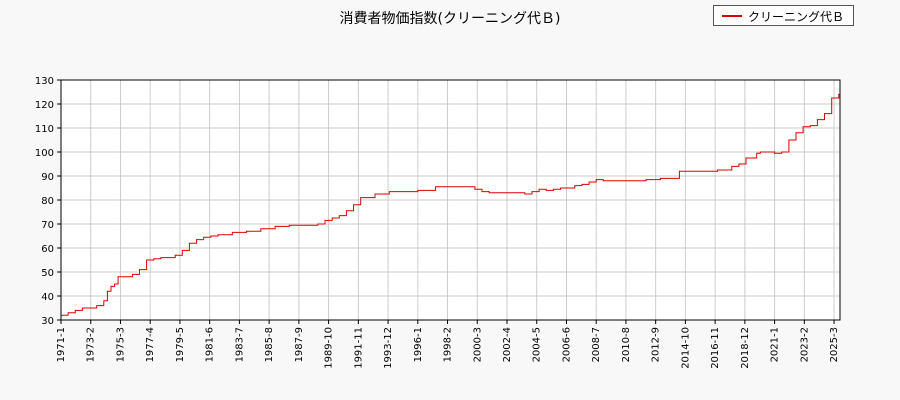 The image size is (900, 400). What do you see at coordinates (745, 348) in the screenshot?
I see `x-tick-label: 2018-12` at bounding box center [745, 348].